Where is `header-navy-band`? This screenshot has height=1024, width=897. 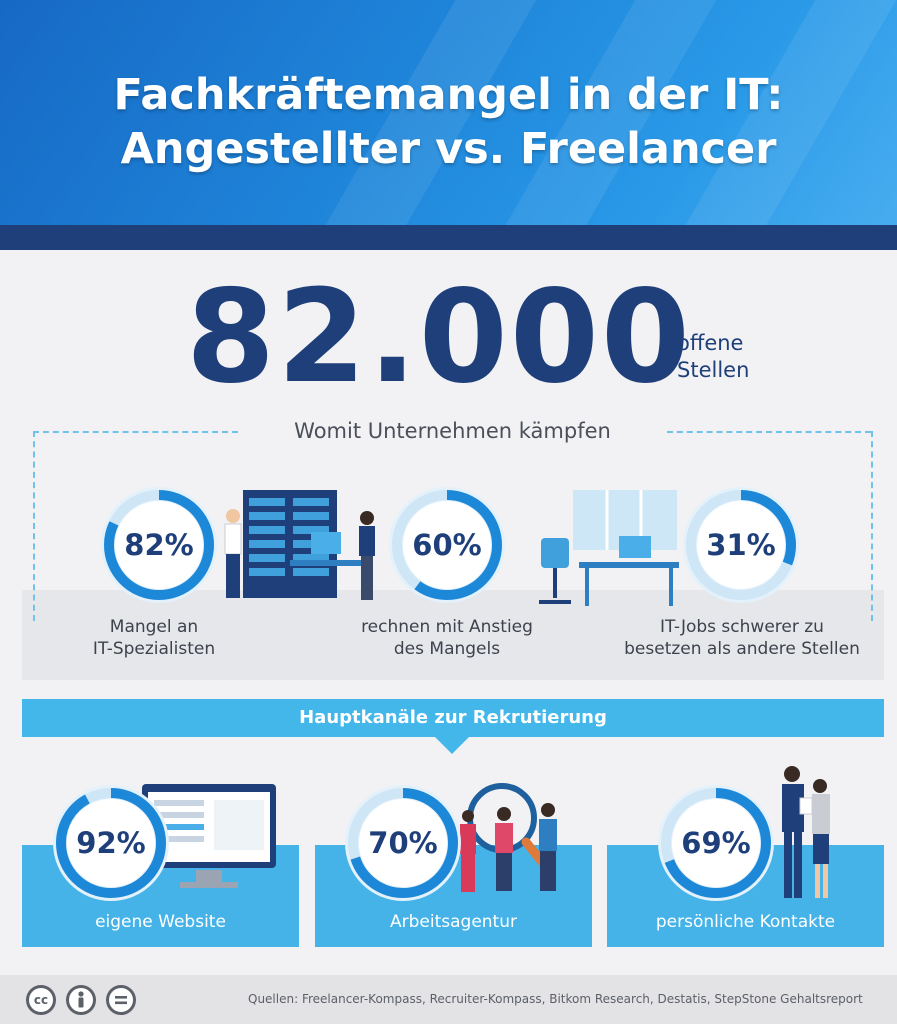
header-navy-band is located at coordinates (448, 237).